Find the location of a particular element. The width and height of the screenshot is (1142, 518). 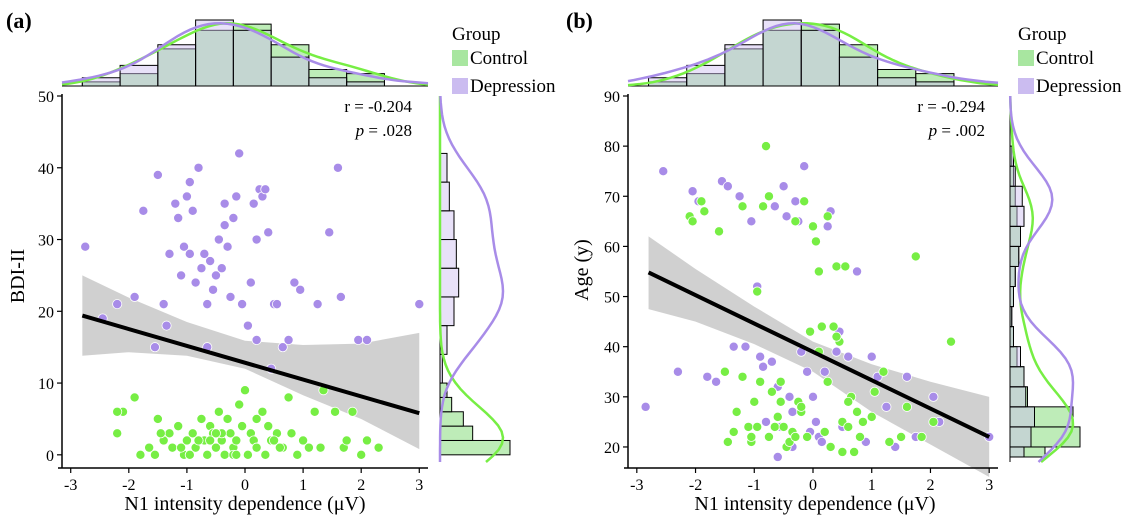

right-density-depression-a is located at coordinates (471, 278).